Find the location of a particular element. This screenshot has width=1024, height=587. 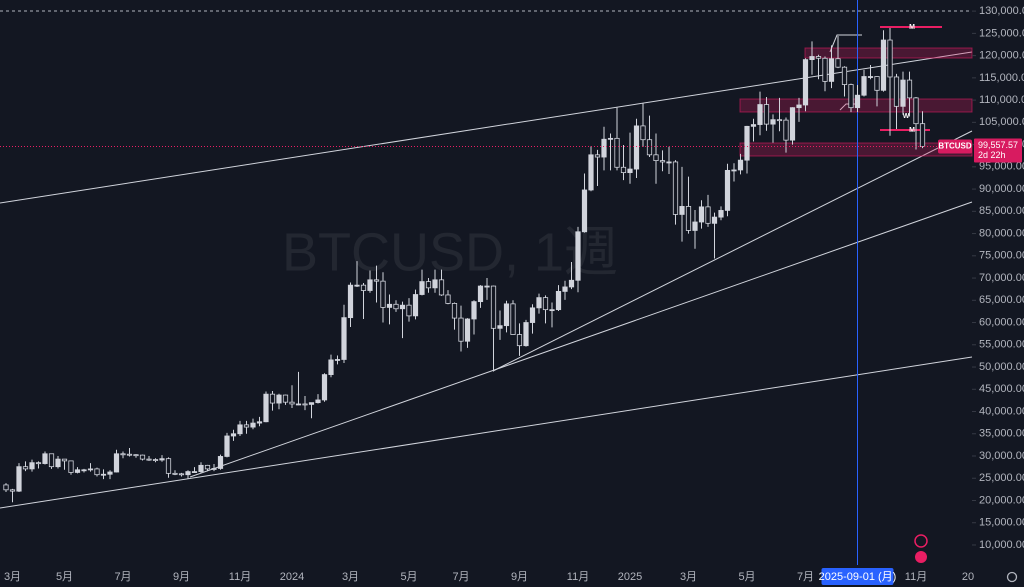

y-tick-label: 10,000.00 is located at coordinates (1001, 545).